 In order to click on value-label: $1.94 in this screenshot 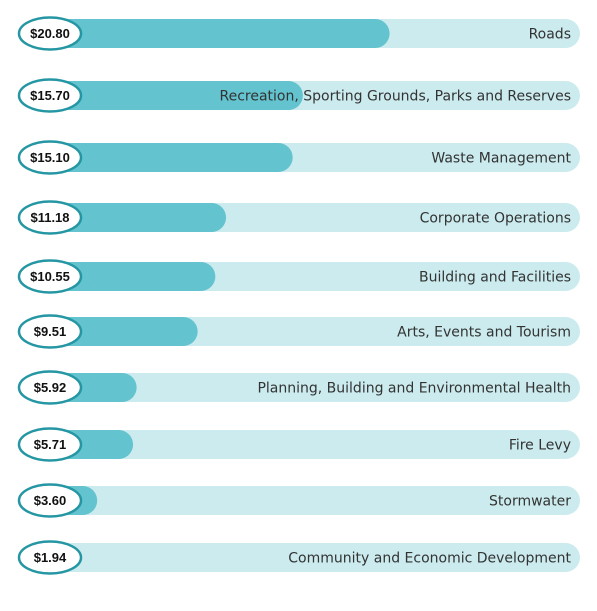, I will do `click(50, 557)`.